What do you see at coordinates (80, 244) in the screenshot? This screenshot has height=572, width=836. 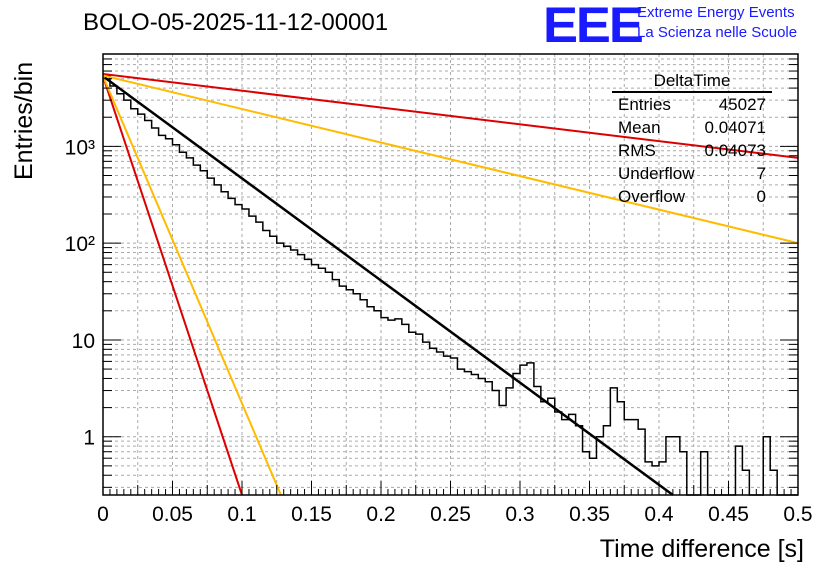 I see `y-tick-label: 10²` at bounding box center [80, 244].